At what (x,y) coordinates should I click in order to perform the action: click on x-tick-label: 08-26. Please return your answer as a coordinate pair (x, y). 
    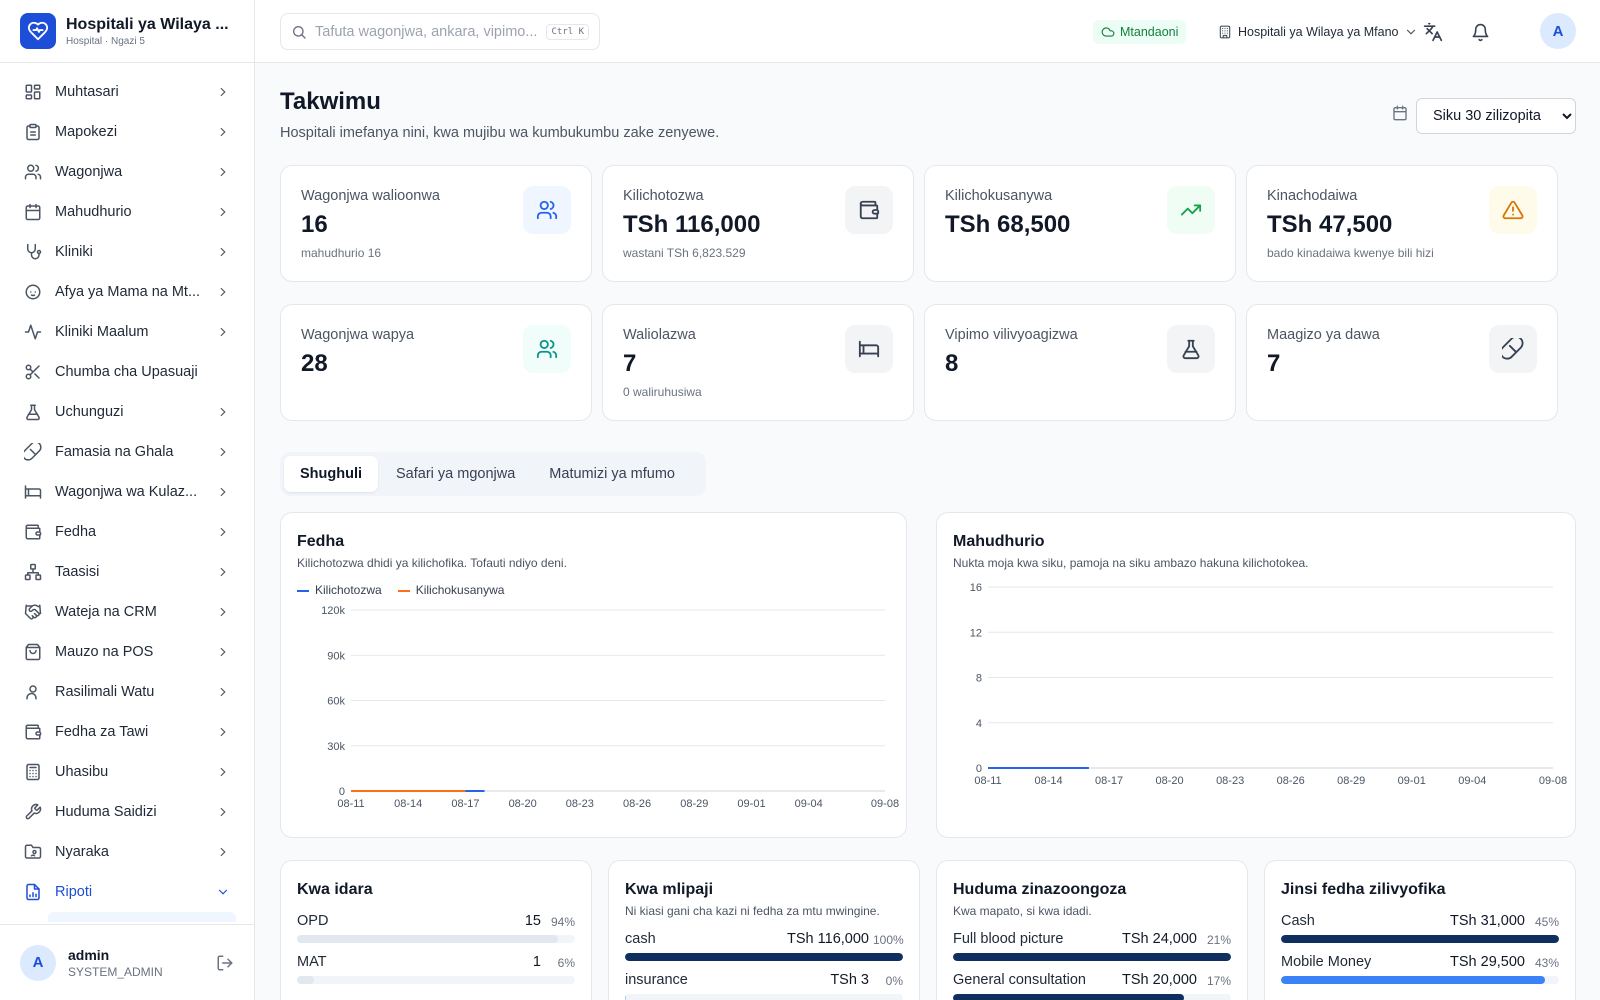
    Looking at the image, I should click on (637, 804).